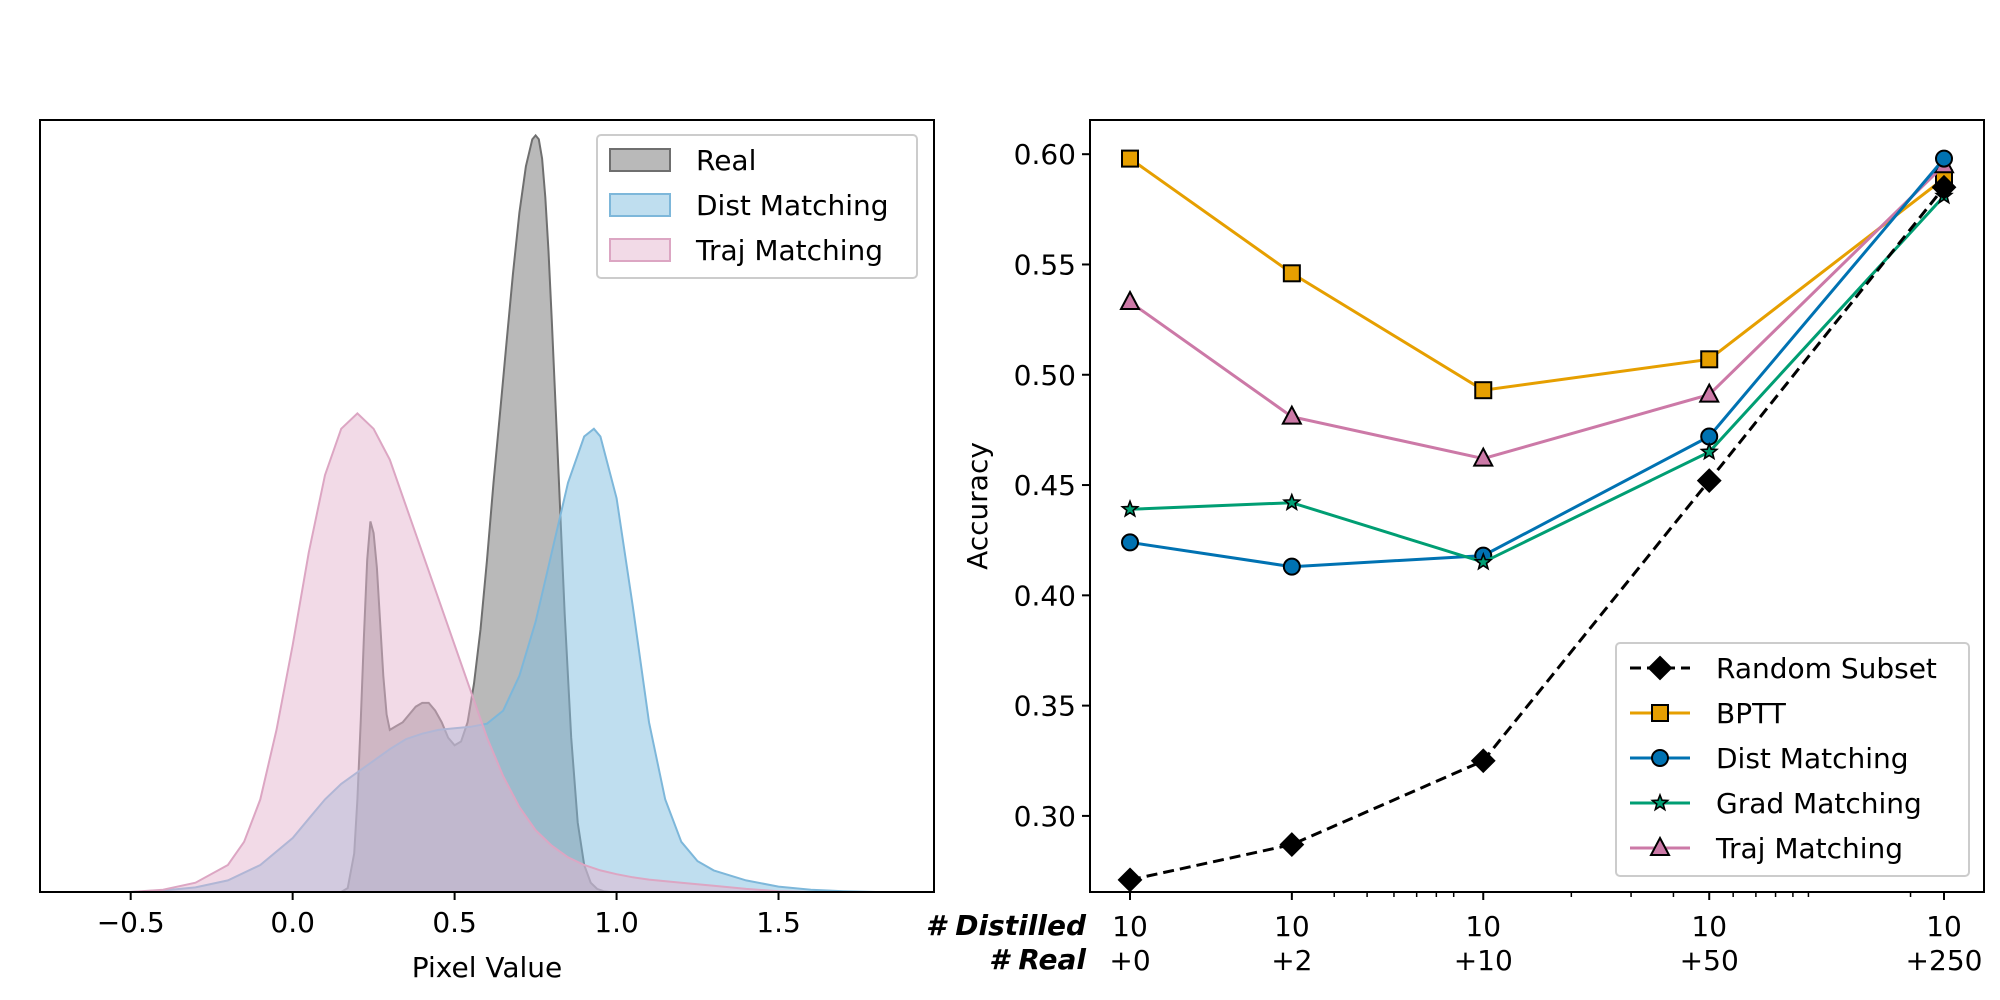 The image size is (2000, 1000). What do you see at coordinates (1826, 668) in the screenshot?
I see `legend-label-random-subset: Random Subset` at bounding box center [1826, 668].